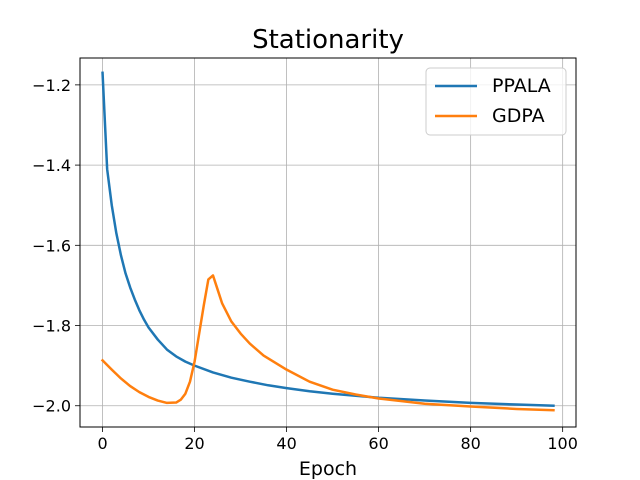  Describe the element at coordinates (328, 469) in the screenshot. I see `x-axis-label: Epoch` at that location.